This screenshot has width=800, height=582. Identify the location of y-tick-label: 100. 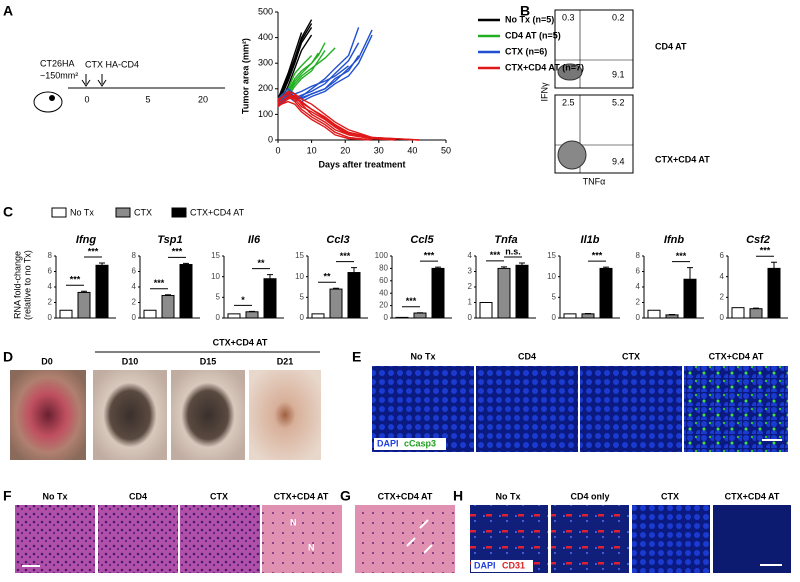
(265, 114).